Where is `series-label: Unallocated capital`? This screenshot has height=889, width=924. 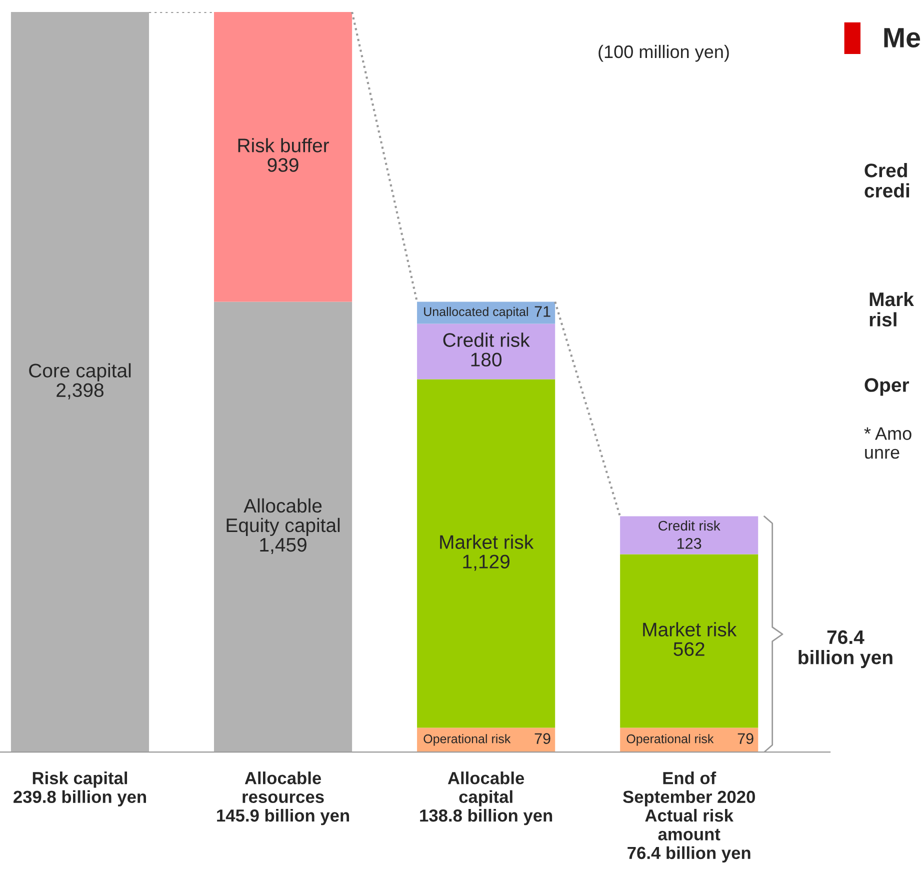
series-label: Unallocated capital is located at coordinates (476, 312).